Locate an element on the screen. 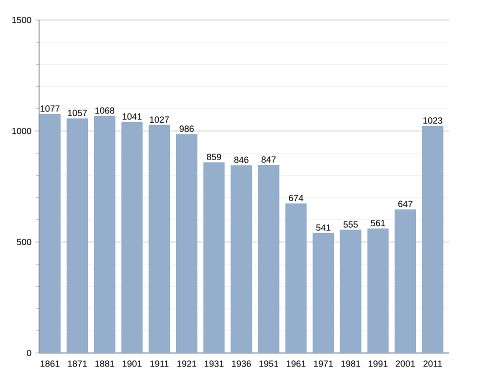 Image resolution: width=488 pixels, height=373 pixels. data-label: 1023 is located at coordinates (432, 120).